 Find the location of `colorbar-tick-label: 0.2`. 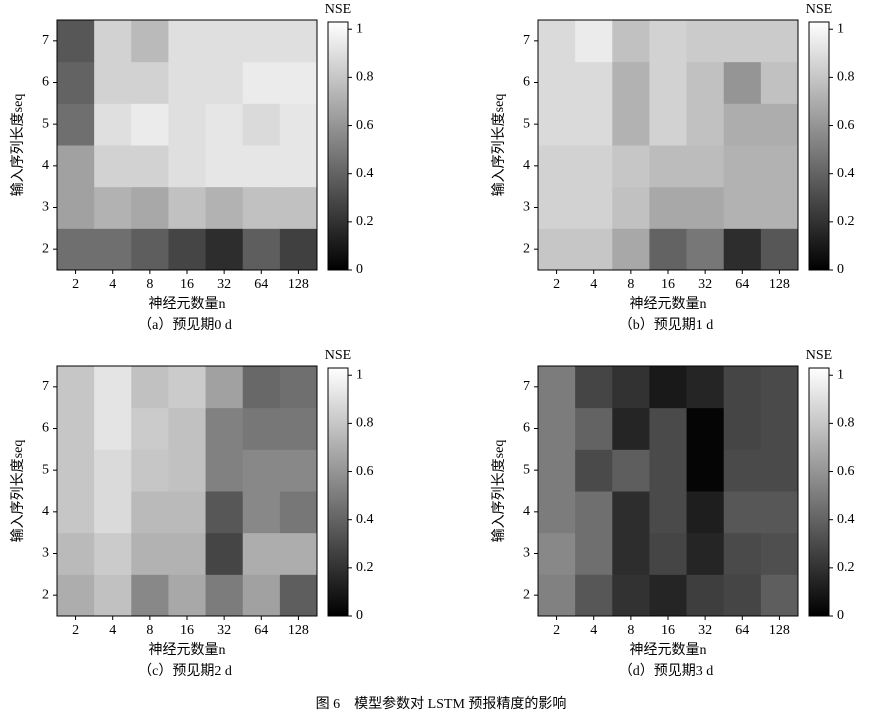

colorbar-tick-label: 0.2 is located at coordinates (846, 567).